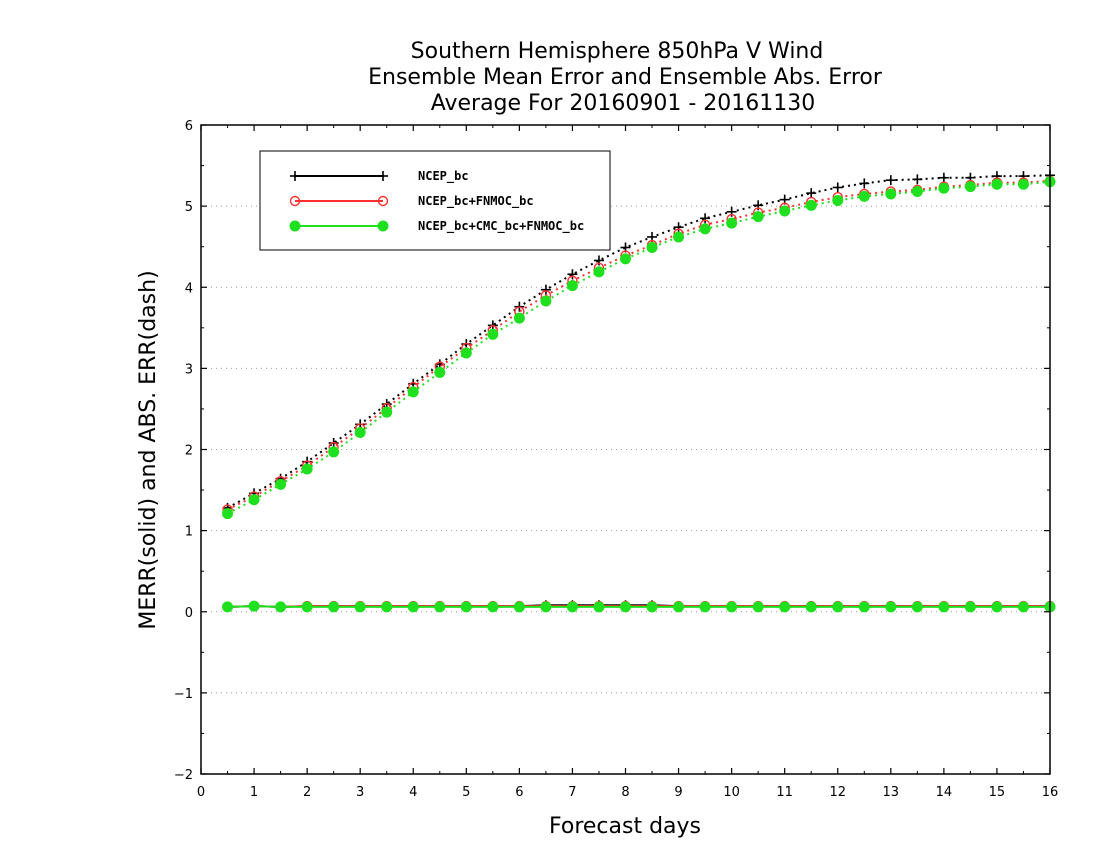 Image resolution: width=1100 pixels, height=850 pixels. Describe the element at coordinates (189, 126) in the screenshot. I see `y-tick-label: 6` at that location.